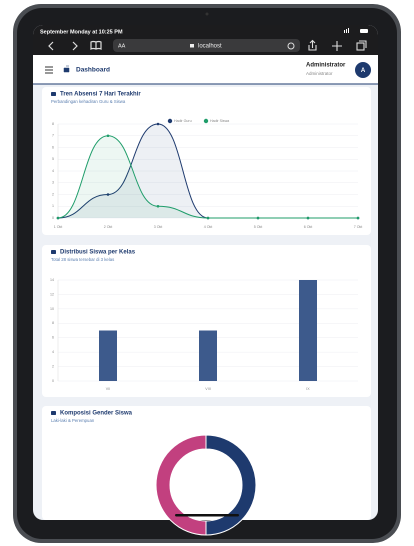  I want to click on user-role: Administrator, so click(319, 73).